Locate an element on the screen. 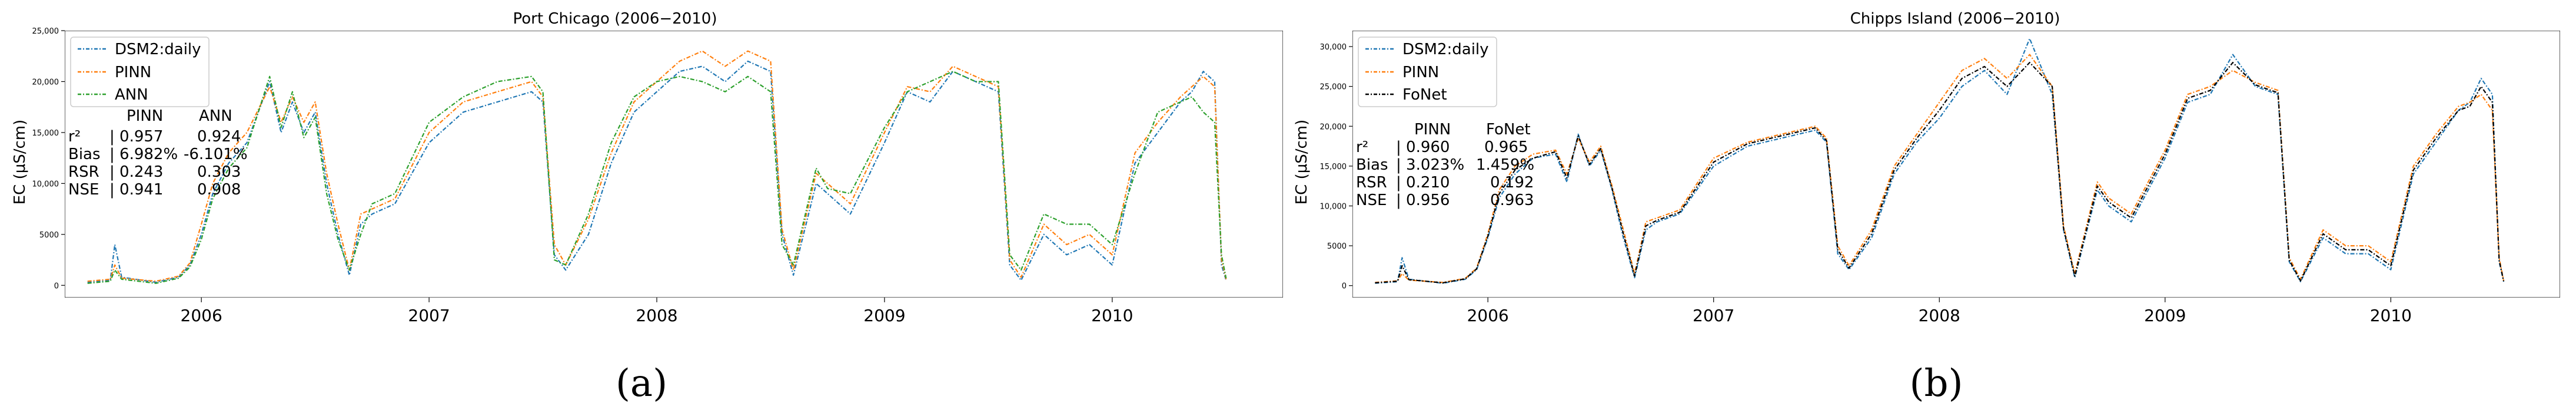 This screenshot has width=2576, height=416. metrics-cell: | 6.982% is located at coordinates (143, 154).